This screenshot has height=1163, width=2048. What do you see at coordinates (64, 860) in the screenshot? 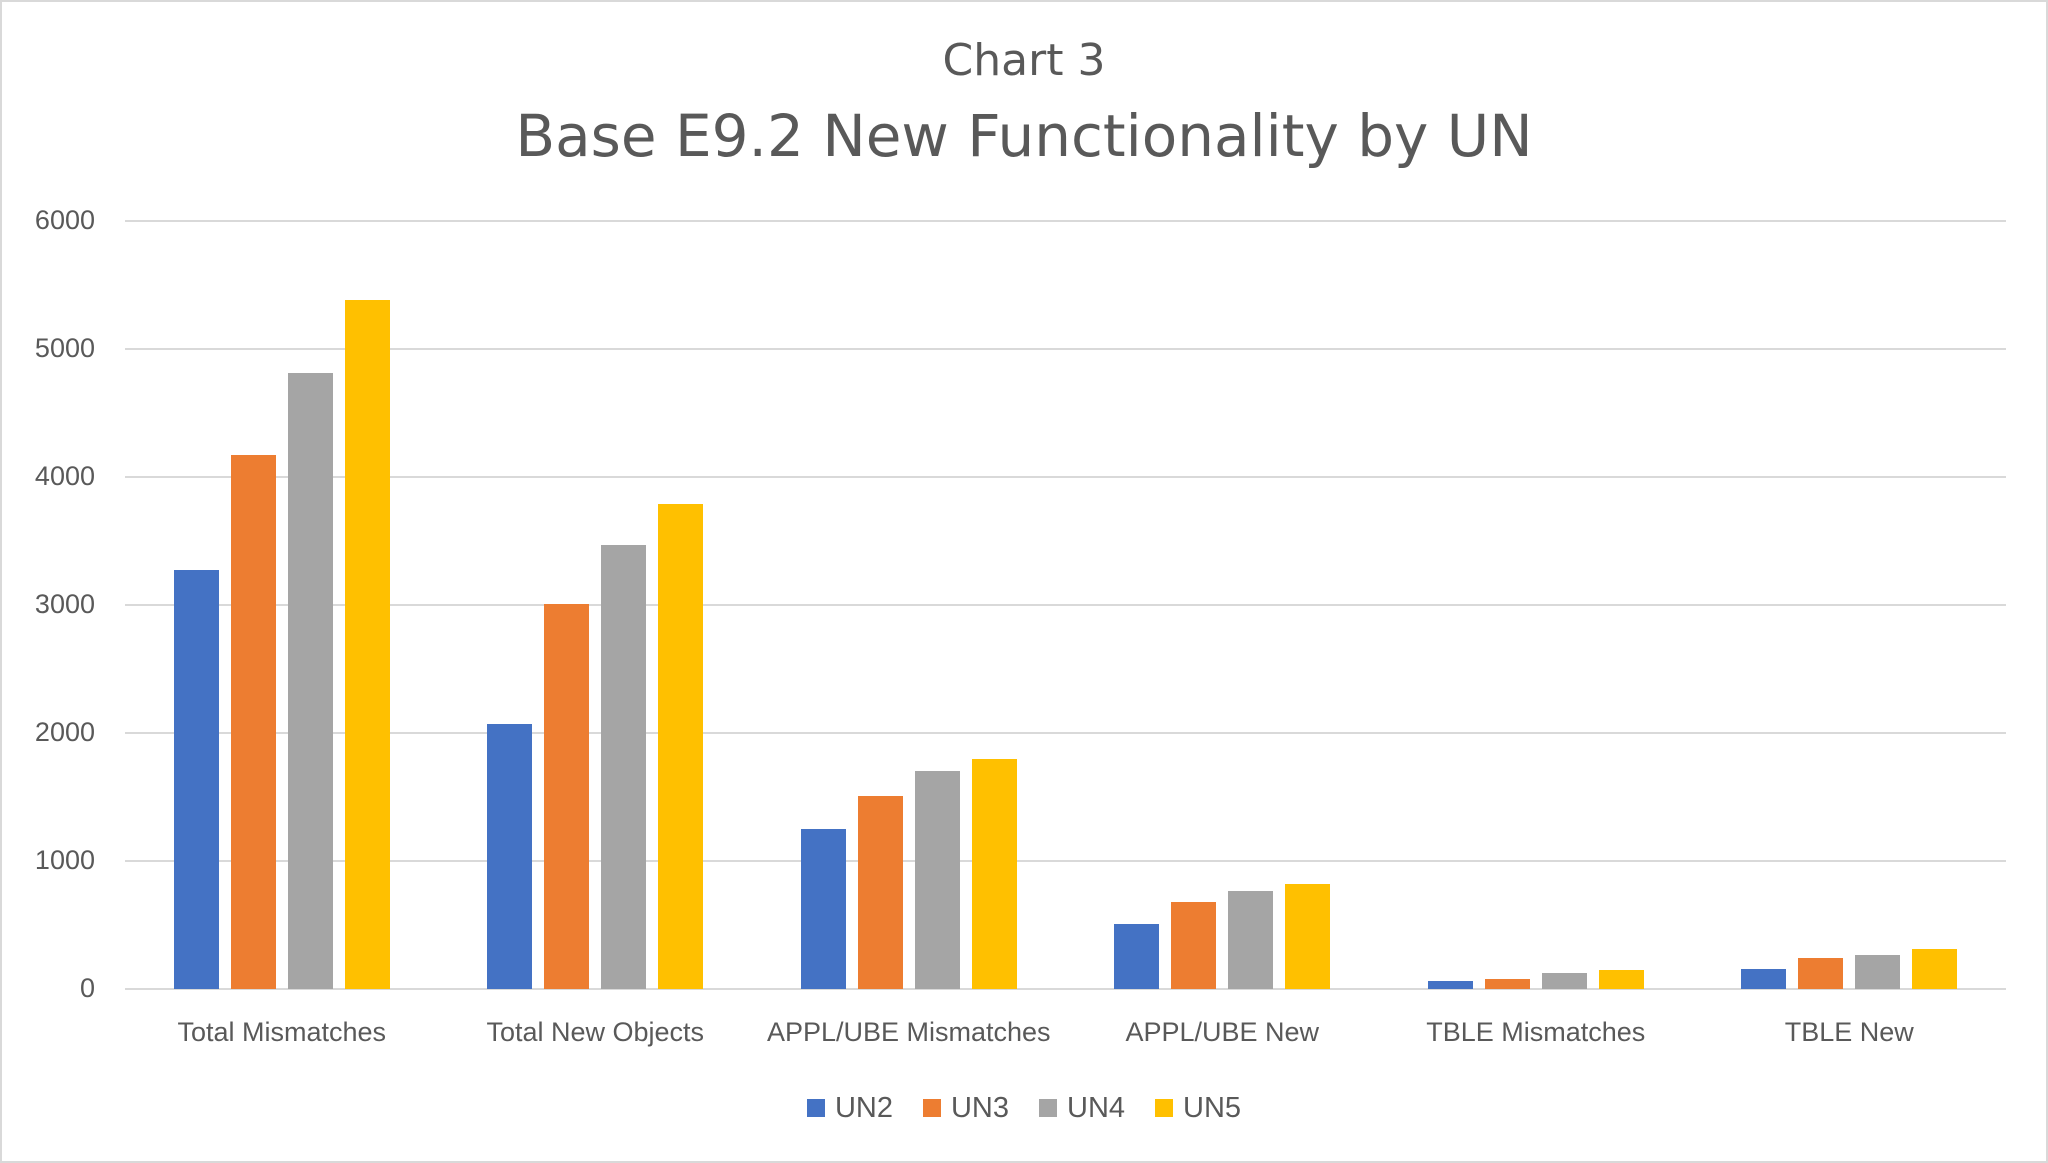
I see `y-tick-label: 1000` at bounding box center [64, 860].